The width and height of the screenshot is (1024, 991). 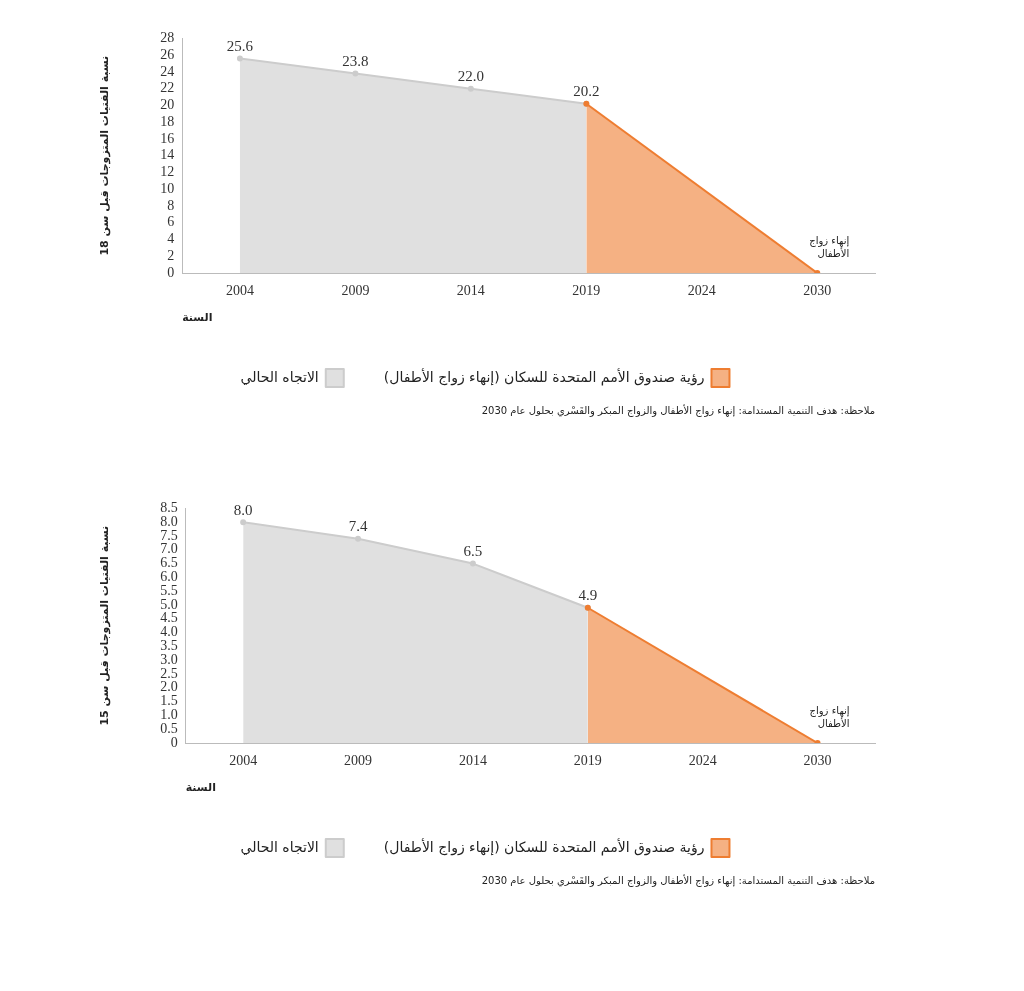 What do you see at coordinates (586, 91) in the screenshot?
I see `data-label: 20.2` at bounding box center [586, 91].